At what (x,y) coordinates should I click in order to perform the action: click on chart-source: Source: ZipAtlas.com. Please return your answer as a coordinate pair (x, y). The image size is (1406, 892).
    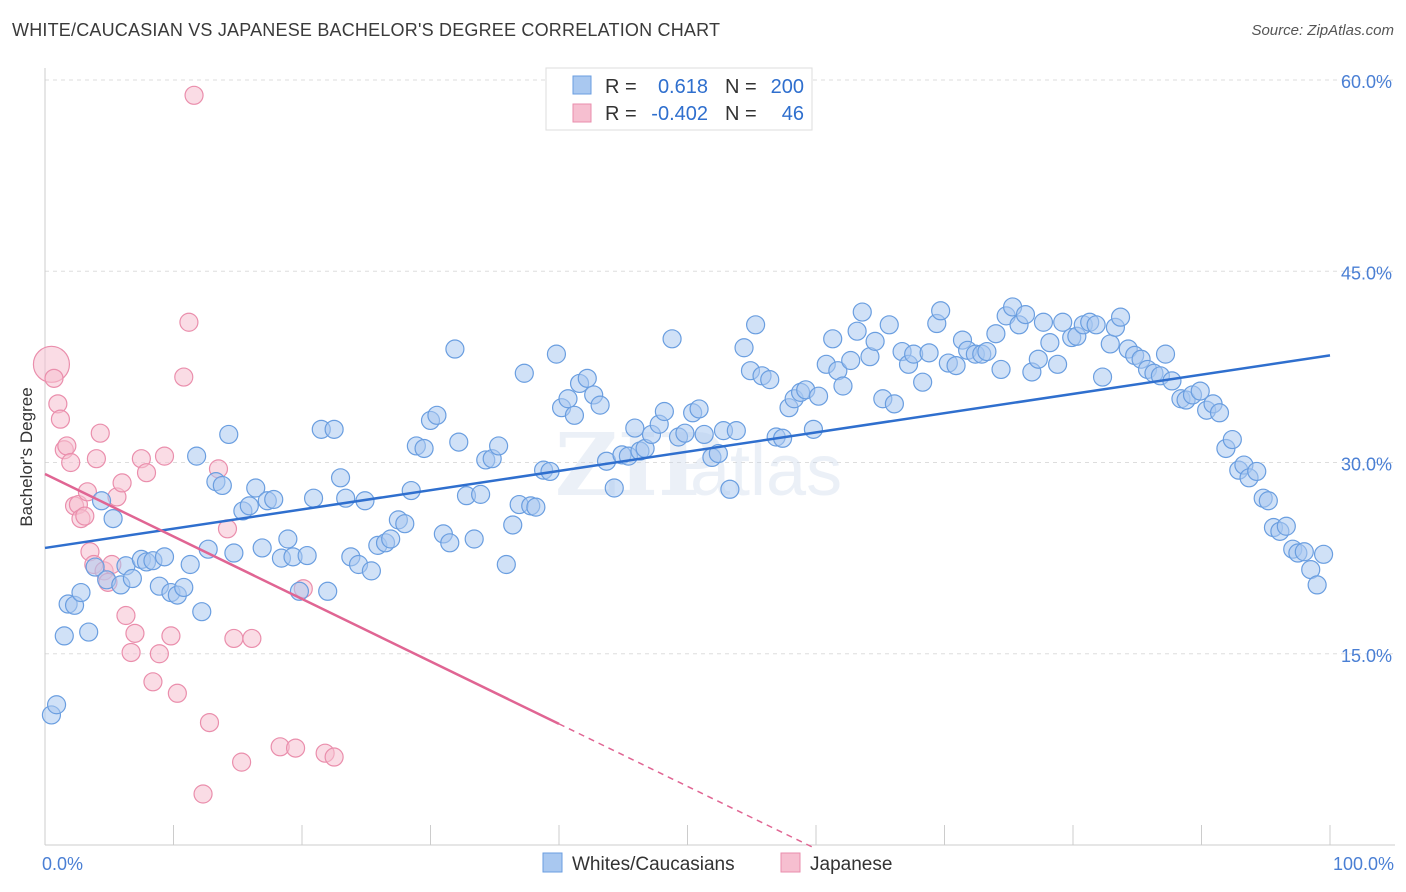
    Looking at the image, I should click on (1322, 30).